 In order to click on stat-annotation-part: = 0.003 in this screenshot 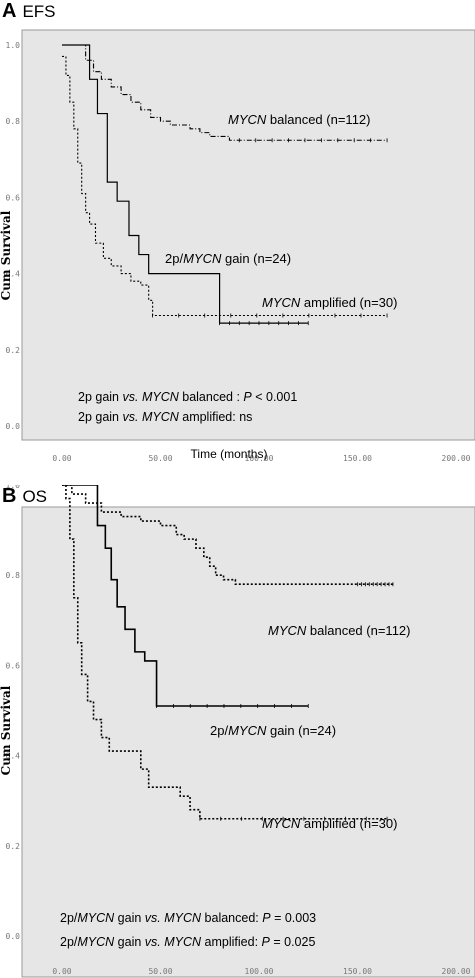, I will do `click(294, 918)`.